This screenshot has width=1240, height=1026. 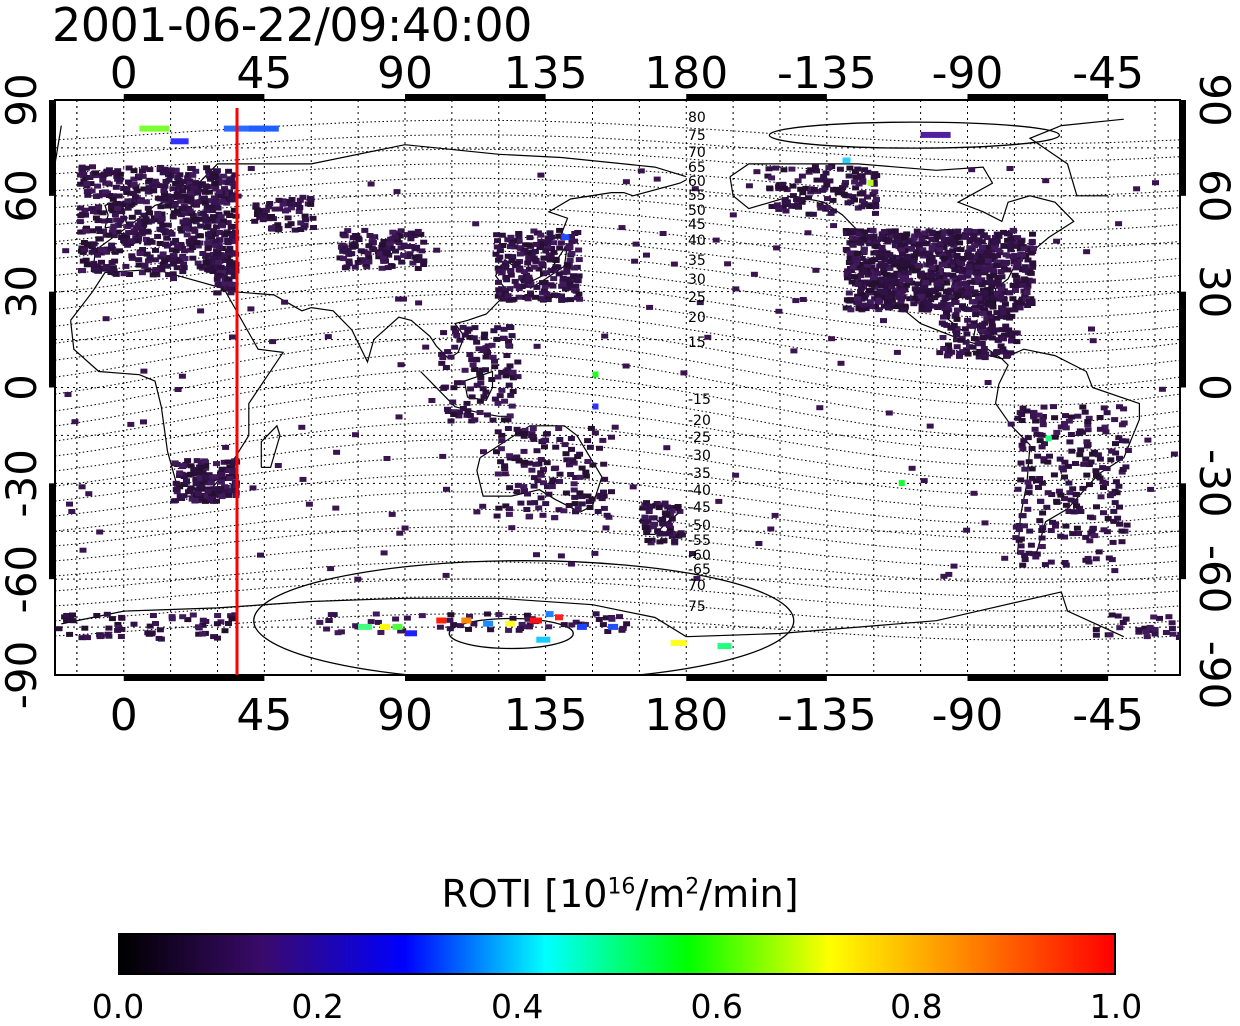 I want to click on mlat-label: 25, so click(x=697, y=298).